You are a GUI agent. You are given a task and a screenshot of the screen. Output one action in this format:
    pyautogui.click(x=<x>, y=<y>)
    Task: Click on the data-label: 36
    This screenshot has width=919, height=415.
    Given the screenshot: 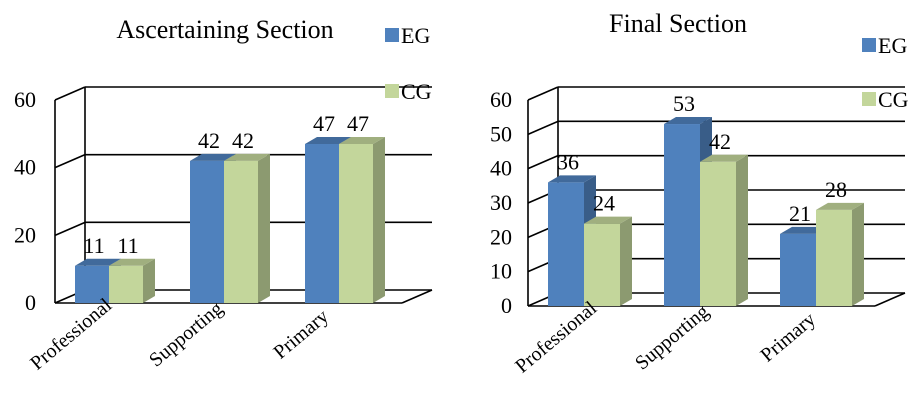 What is the action you would take?
    pyautogui.click(x=568, y=161)
    